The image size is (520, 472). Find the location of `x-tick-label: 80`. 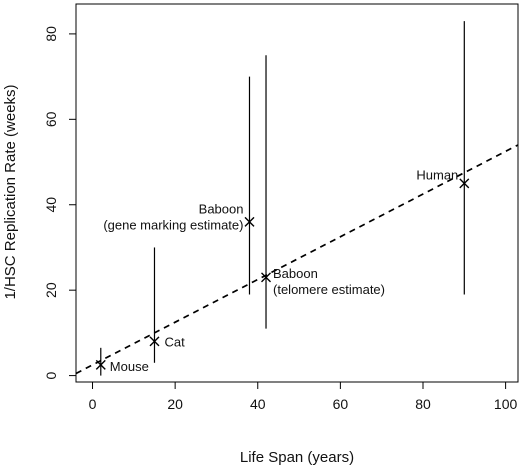

x-tick-label: 80 is located at coordinates (423, 404).